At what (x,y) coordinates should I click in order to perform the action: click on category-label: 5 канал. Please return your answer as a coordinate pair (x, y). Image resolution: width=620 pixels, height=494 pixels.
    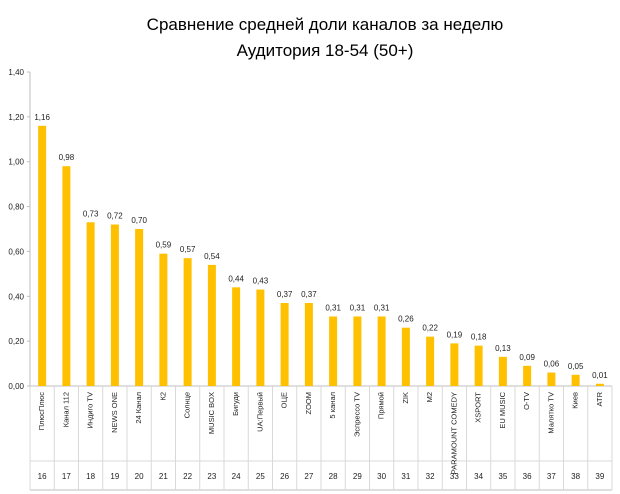
    Looking at the image, I should click on (332, 405).